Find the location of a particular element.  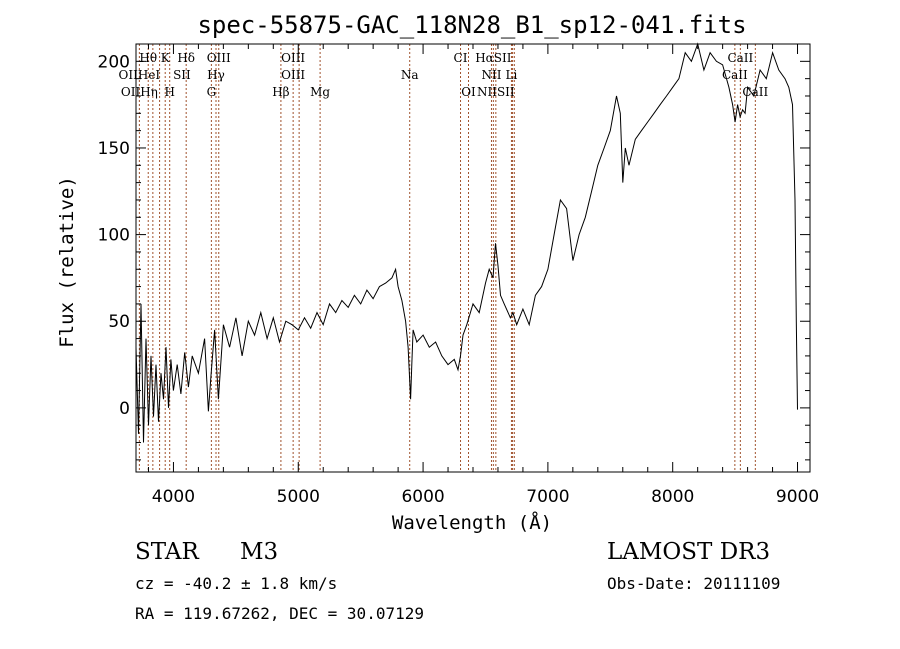

line-label: OIIHη is located at coordinates (139, 92).